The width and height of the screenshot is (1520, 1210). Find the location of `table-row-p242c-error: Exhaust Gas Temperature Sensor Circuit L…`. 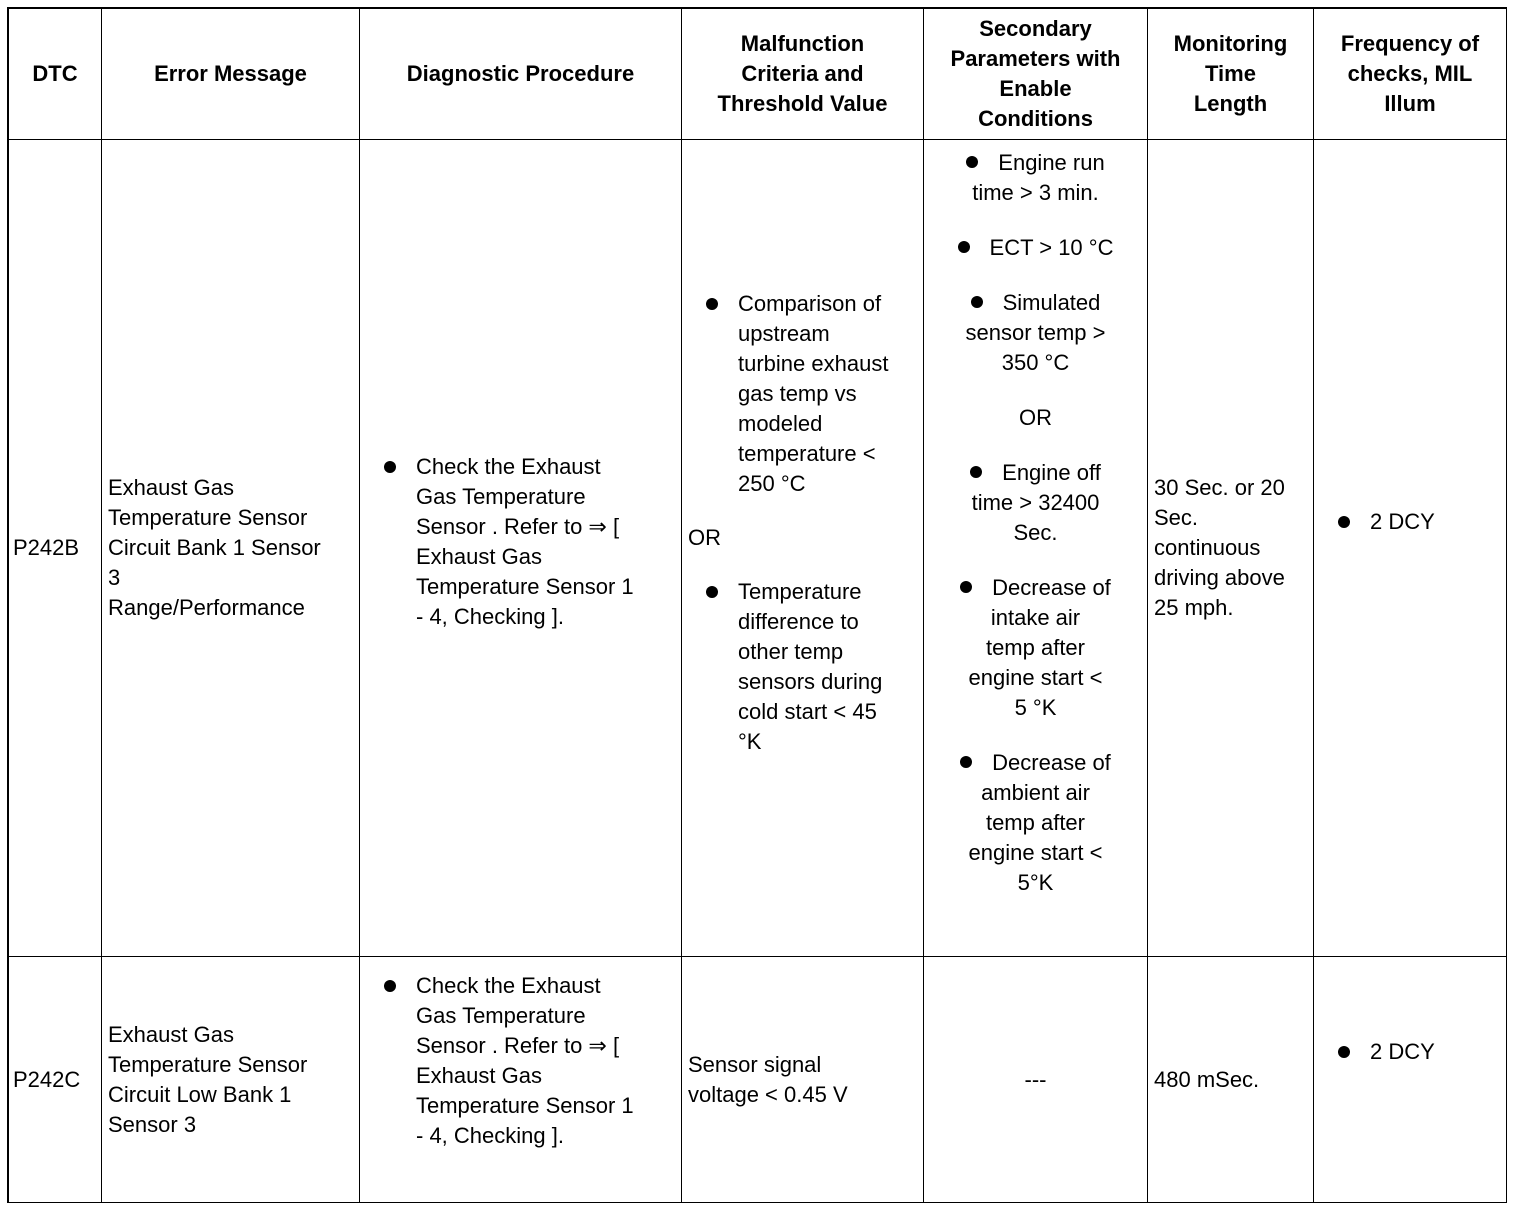

table-row-p242c-error: Exhaust Gas Temperature Sensor Circuit L… is located at coordinates (231, 1080).